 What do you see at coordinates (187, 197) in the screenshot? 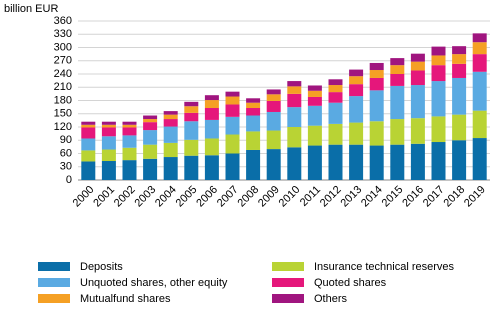
I see `x-tick-label: 2005` at bounding box center [187, 197].